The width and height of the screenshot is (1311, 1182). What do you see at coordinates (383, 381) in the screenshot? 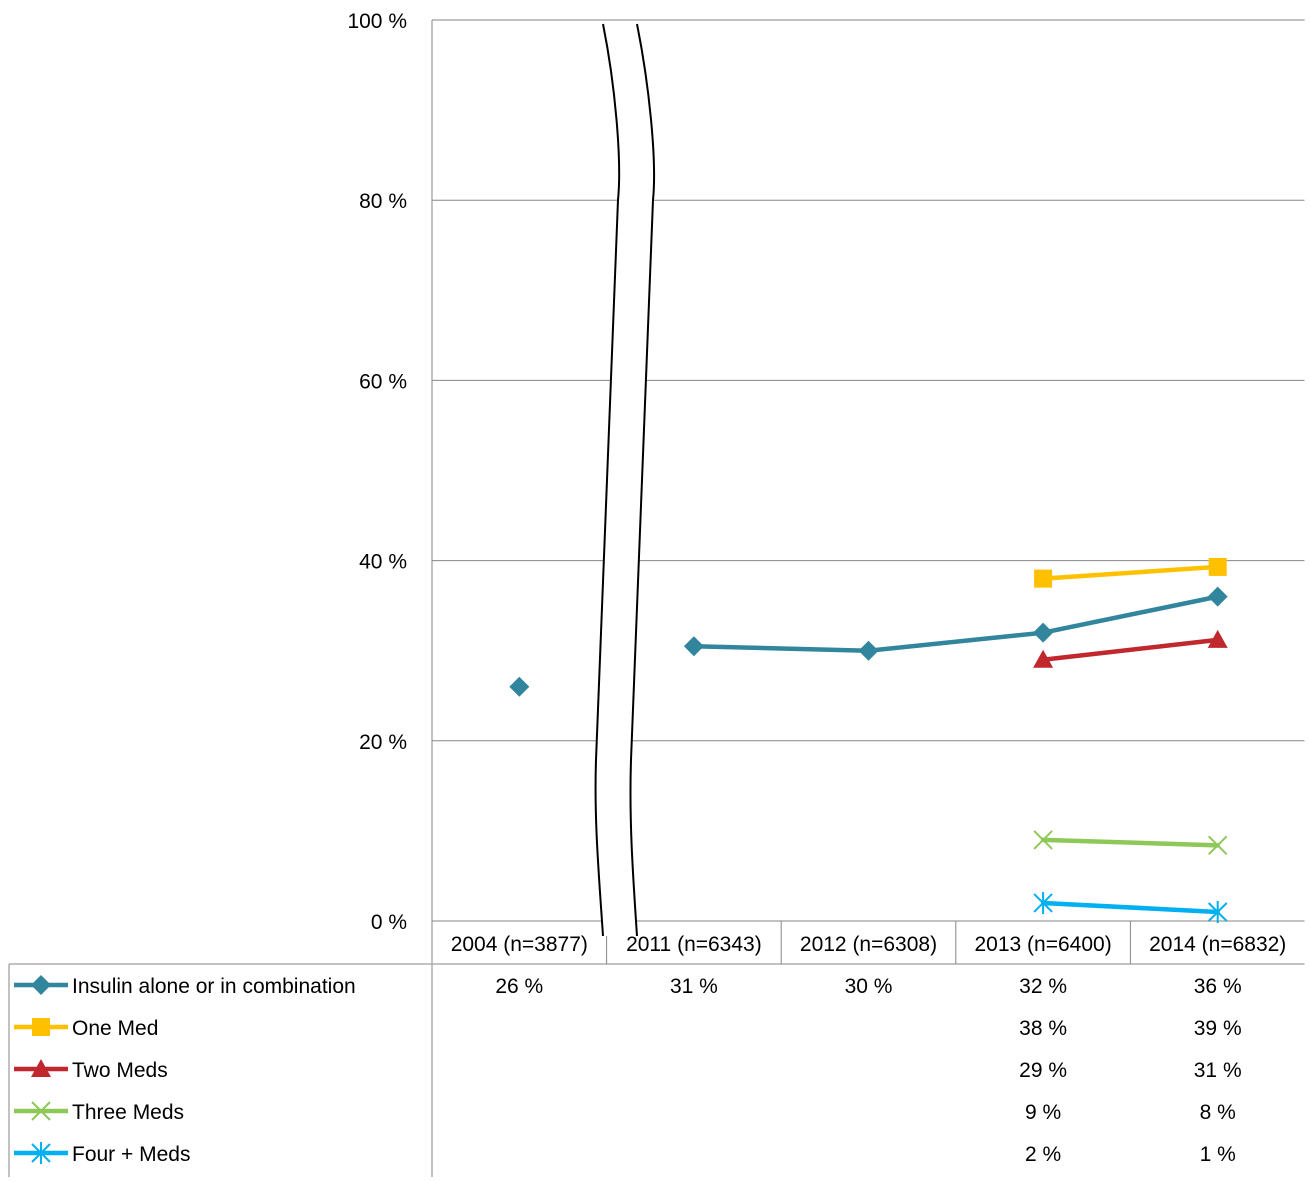
I see `y-tick-label: 60 %` at bounding box center [383, 381].